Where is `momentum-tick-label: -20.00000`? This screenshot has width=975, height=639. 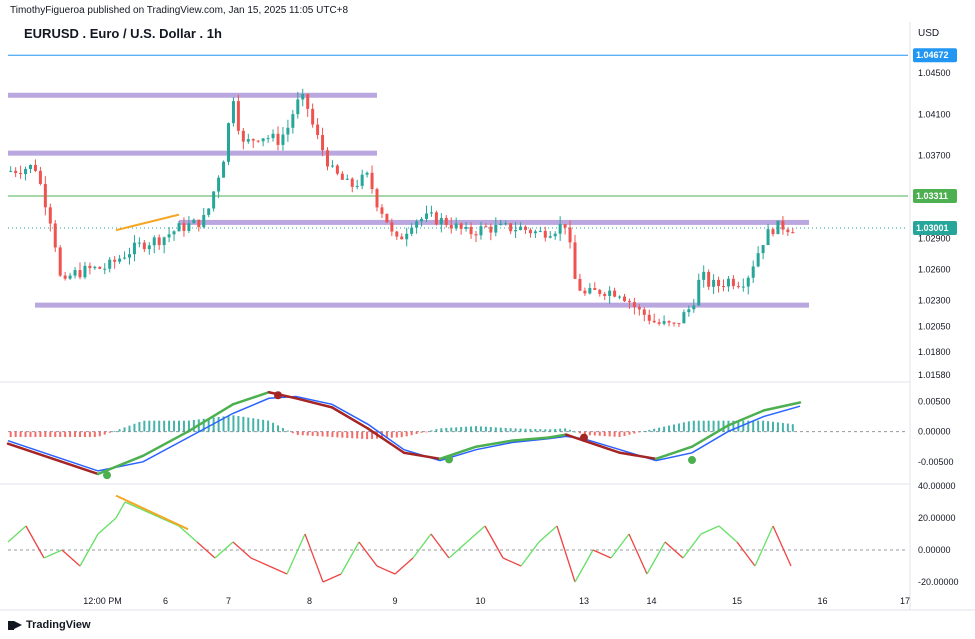 momentum-tick-label: -20.00000 is located at coordinates (938, 582).